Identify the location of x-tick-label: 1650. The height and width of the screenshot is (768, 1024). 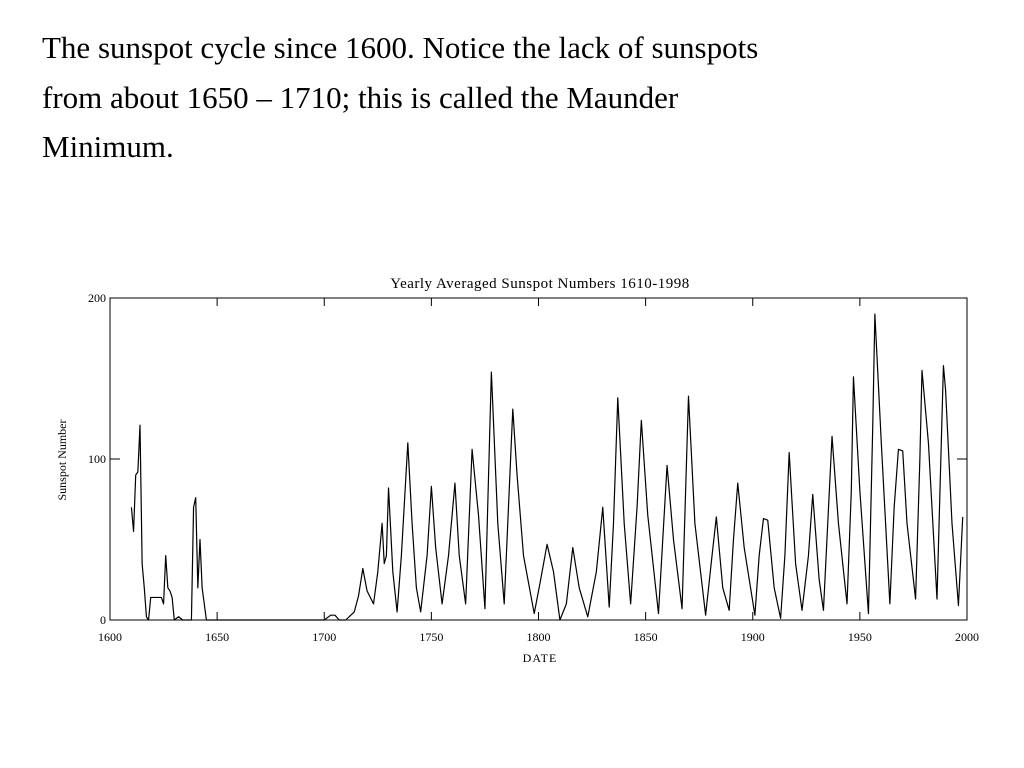
(217, 637).